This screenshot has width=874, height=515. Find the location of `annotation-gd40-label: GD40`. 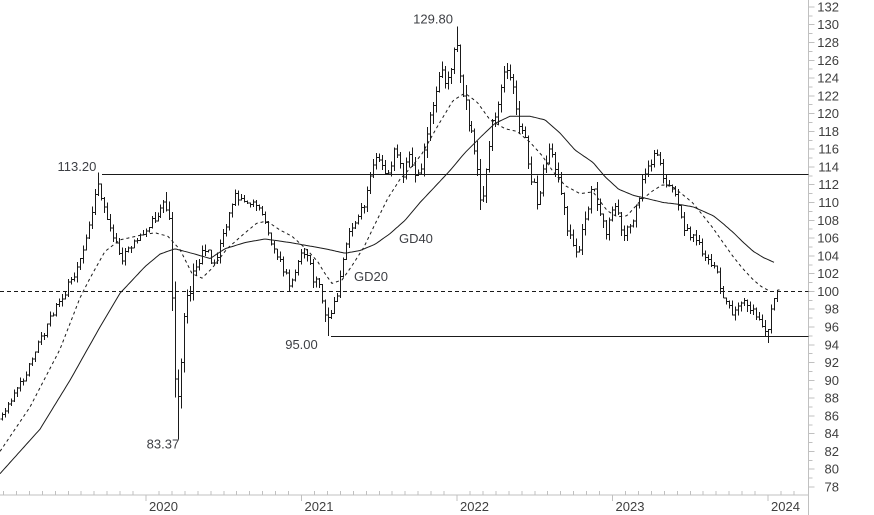

annotation-gd40-label: GD40 is located at coordinates (416, 238).